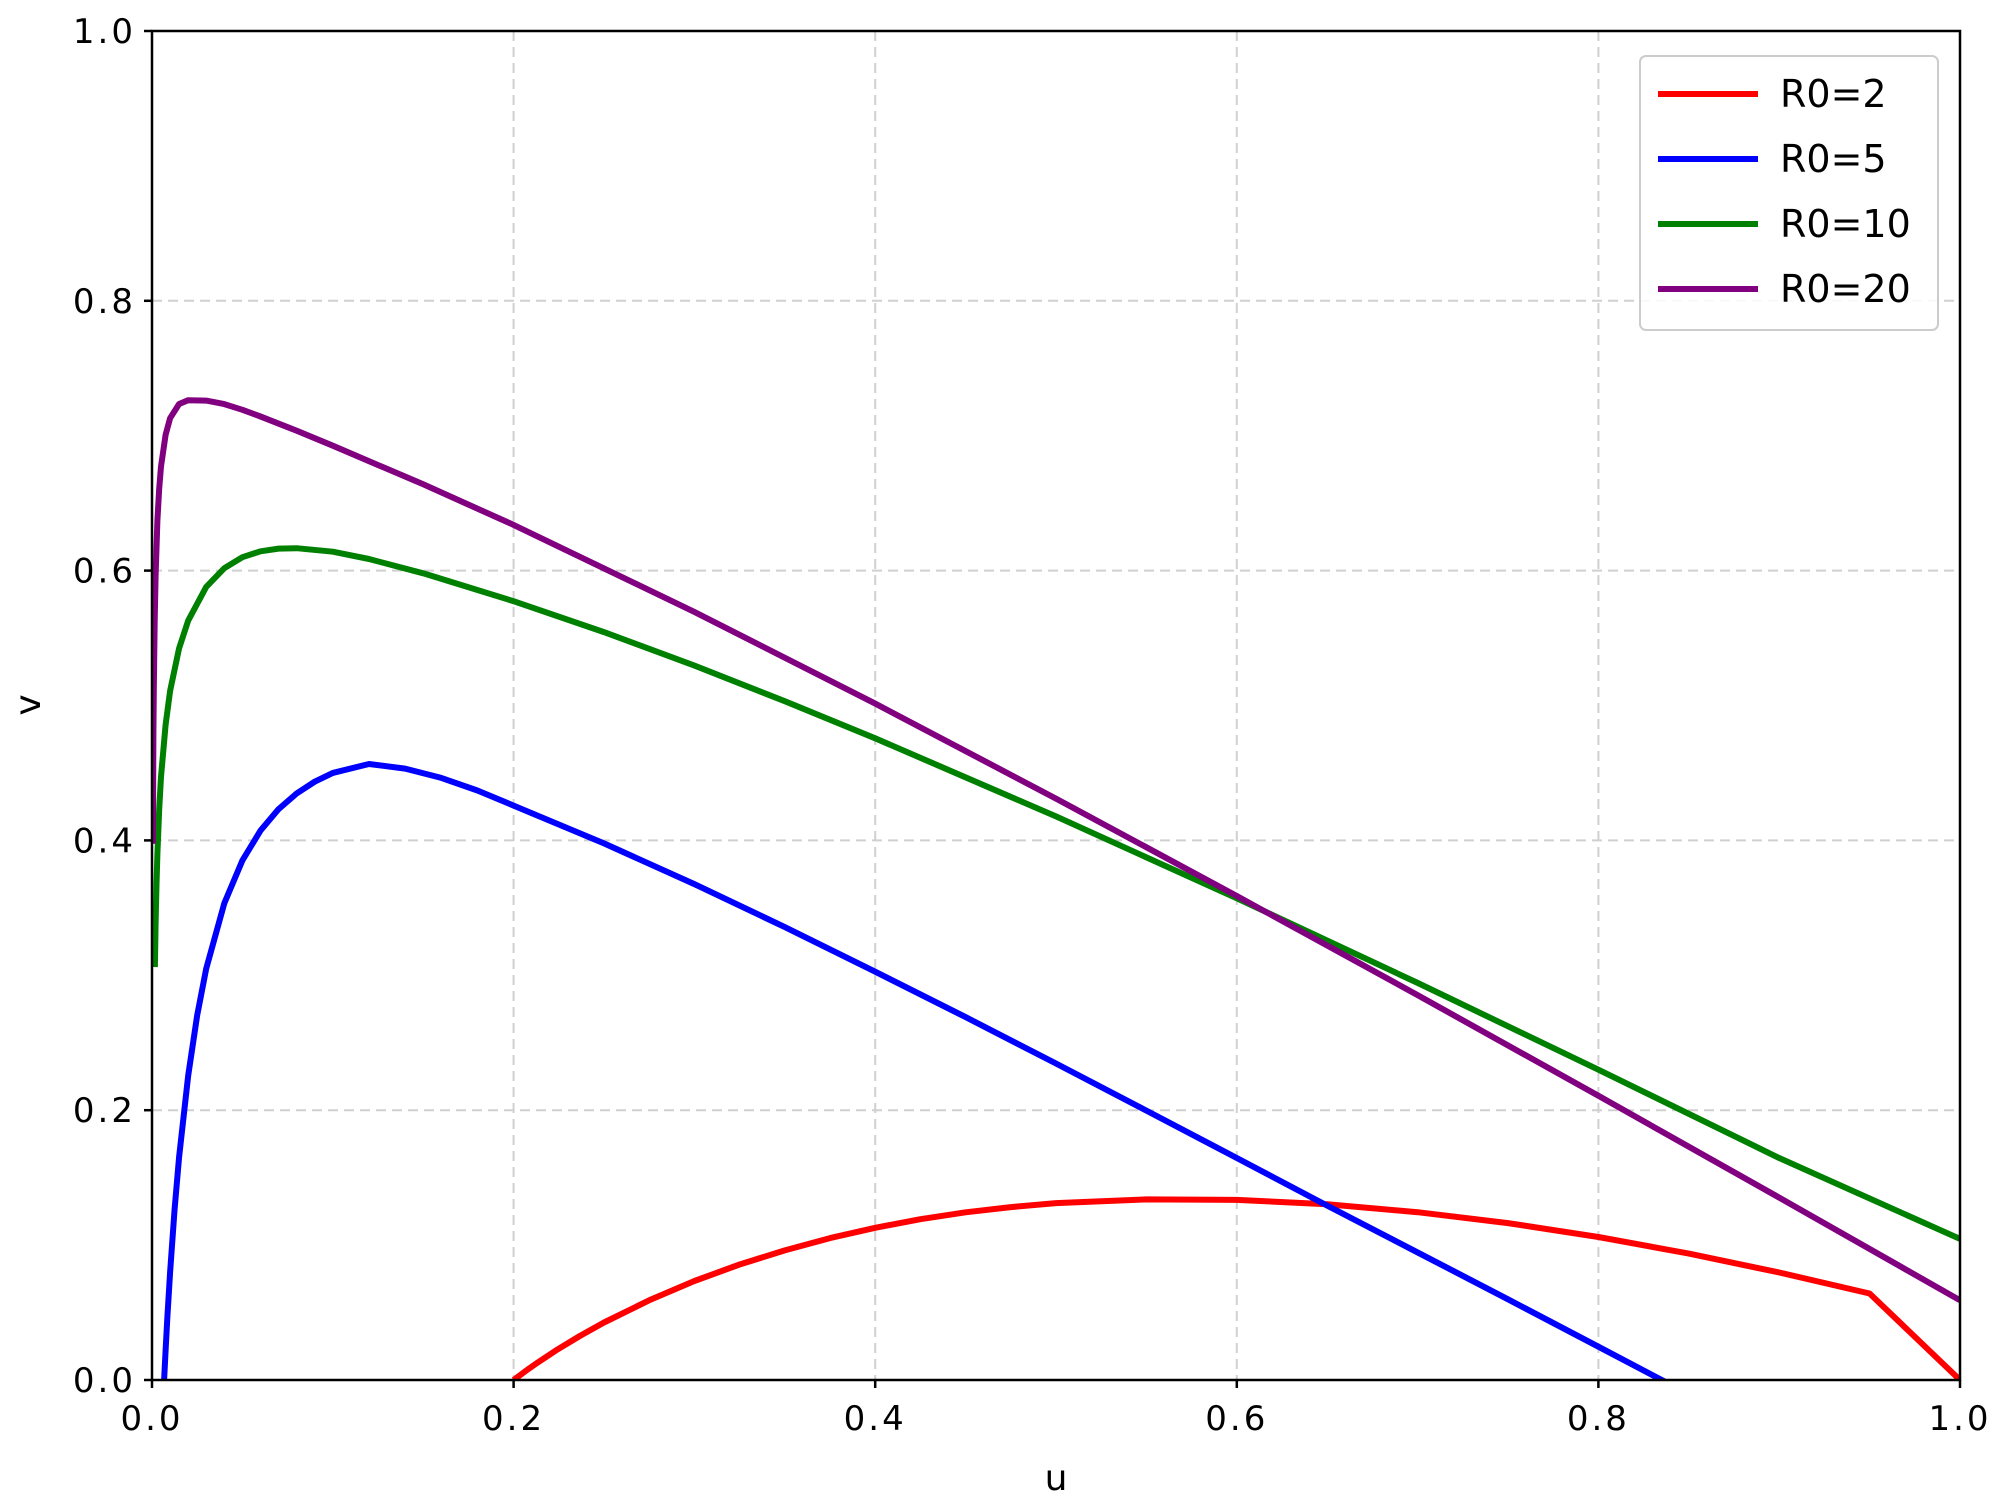  Describe the element at coordinates (151, 1419) in the screenshot. I see `x-tick-label: 0.0` at that location.